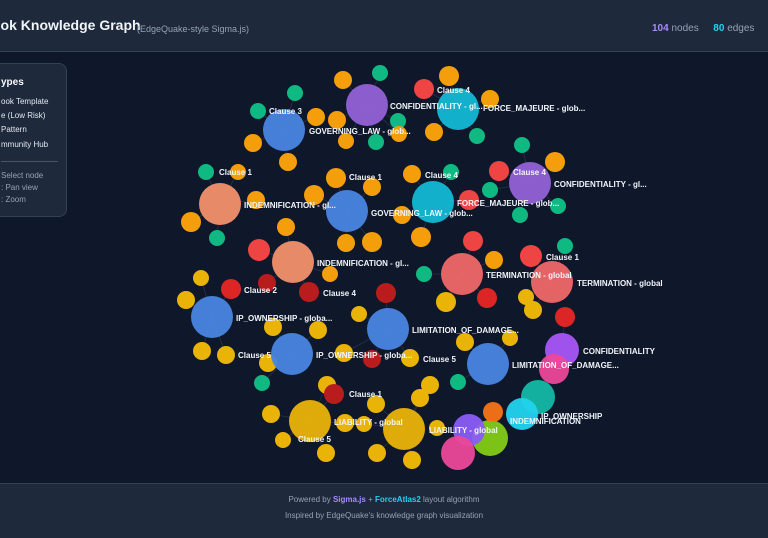 This screenshot has height=538, width=768. What do you see at coordinates (398, 499) in the screenshot?
I see `forceatlas-link: ForceAtlas2` at bounding box center [398, 499].